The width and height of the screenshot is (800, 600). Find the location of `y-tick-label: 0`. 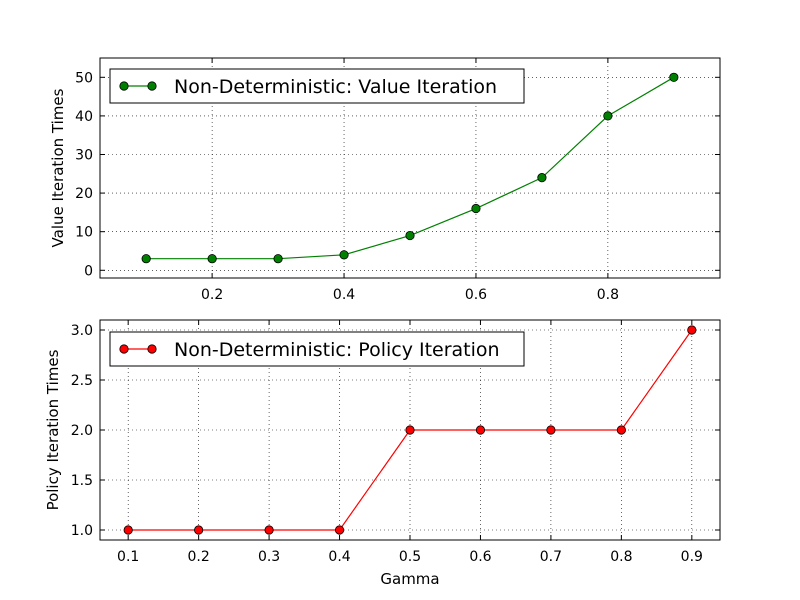

y-tick-label: 0 is located at coordinates (88, 271).